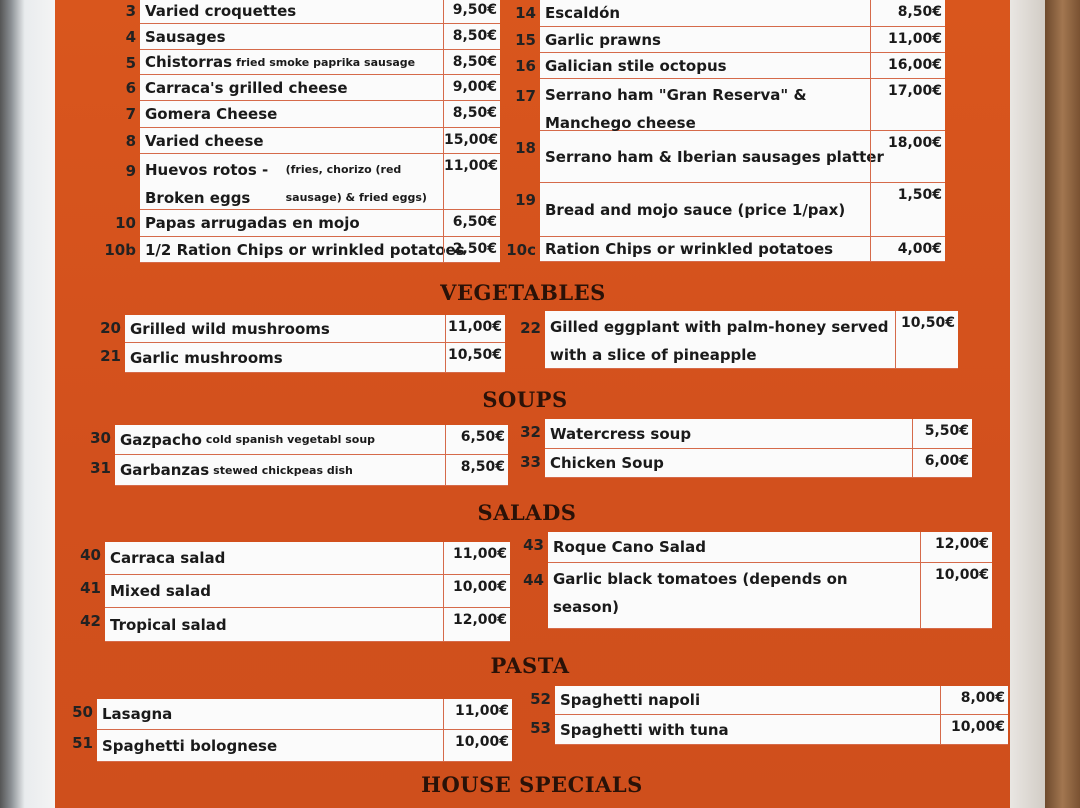 This screenshot has width=1080, height=808. I want to click on item-number: 3, so click(130, 11).